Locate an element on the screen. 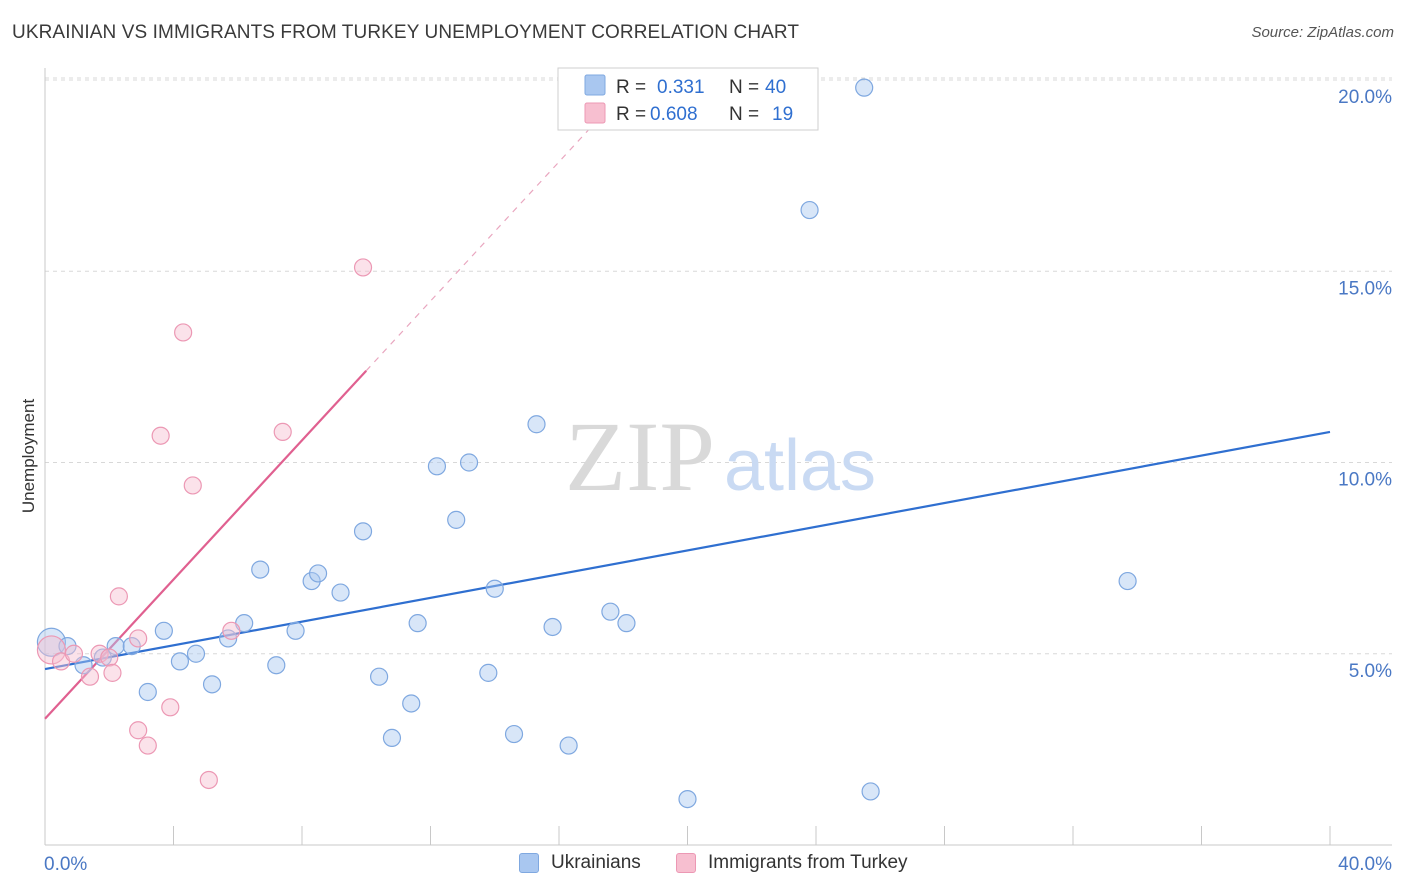 The image size is (1406, 892). legend-item-ukrainians: Ukrainians is located at coordinates (580, 863).